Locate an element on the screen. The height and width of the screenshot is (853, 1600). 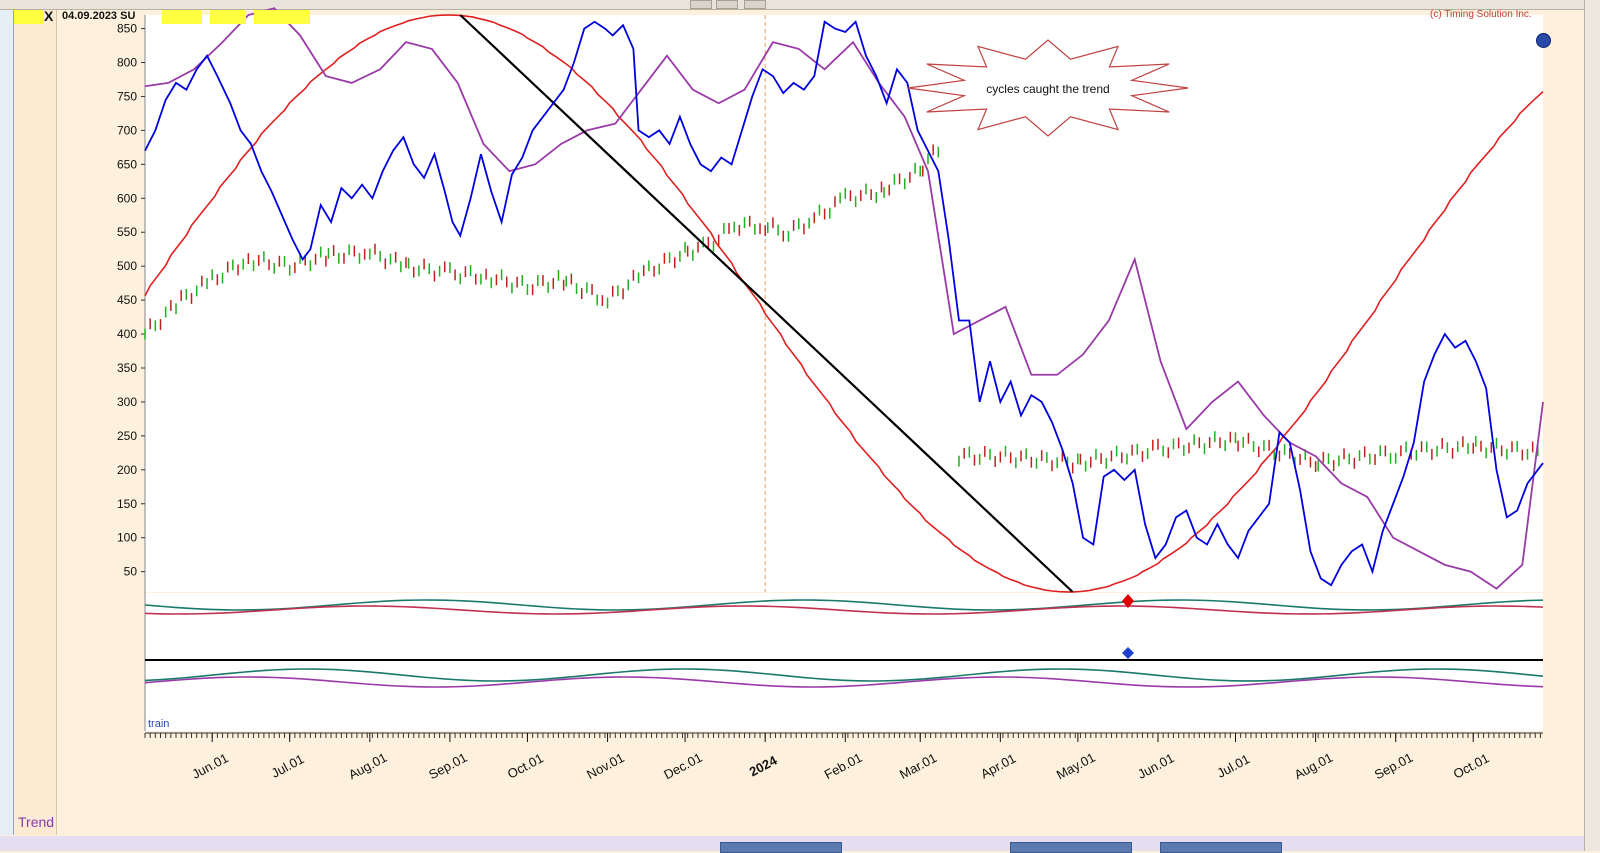
y-tick-label: 350 is located at coordinates (127, 368).